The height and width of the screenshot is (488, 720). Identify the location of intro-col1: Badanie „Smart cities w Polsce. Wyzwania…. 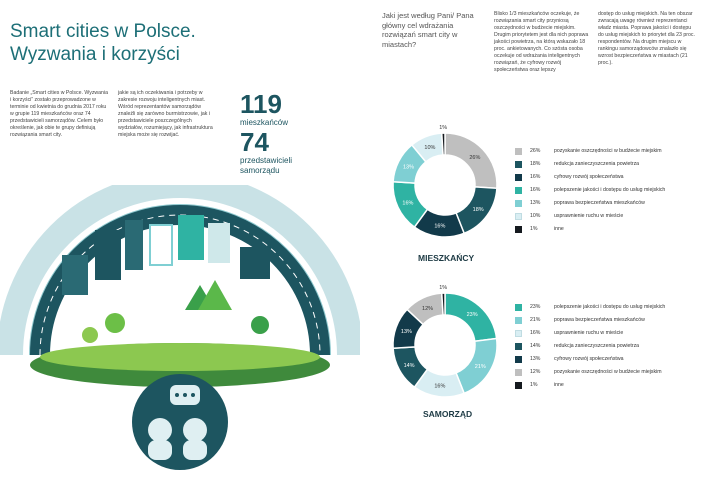
(59, 114).